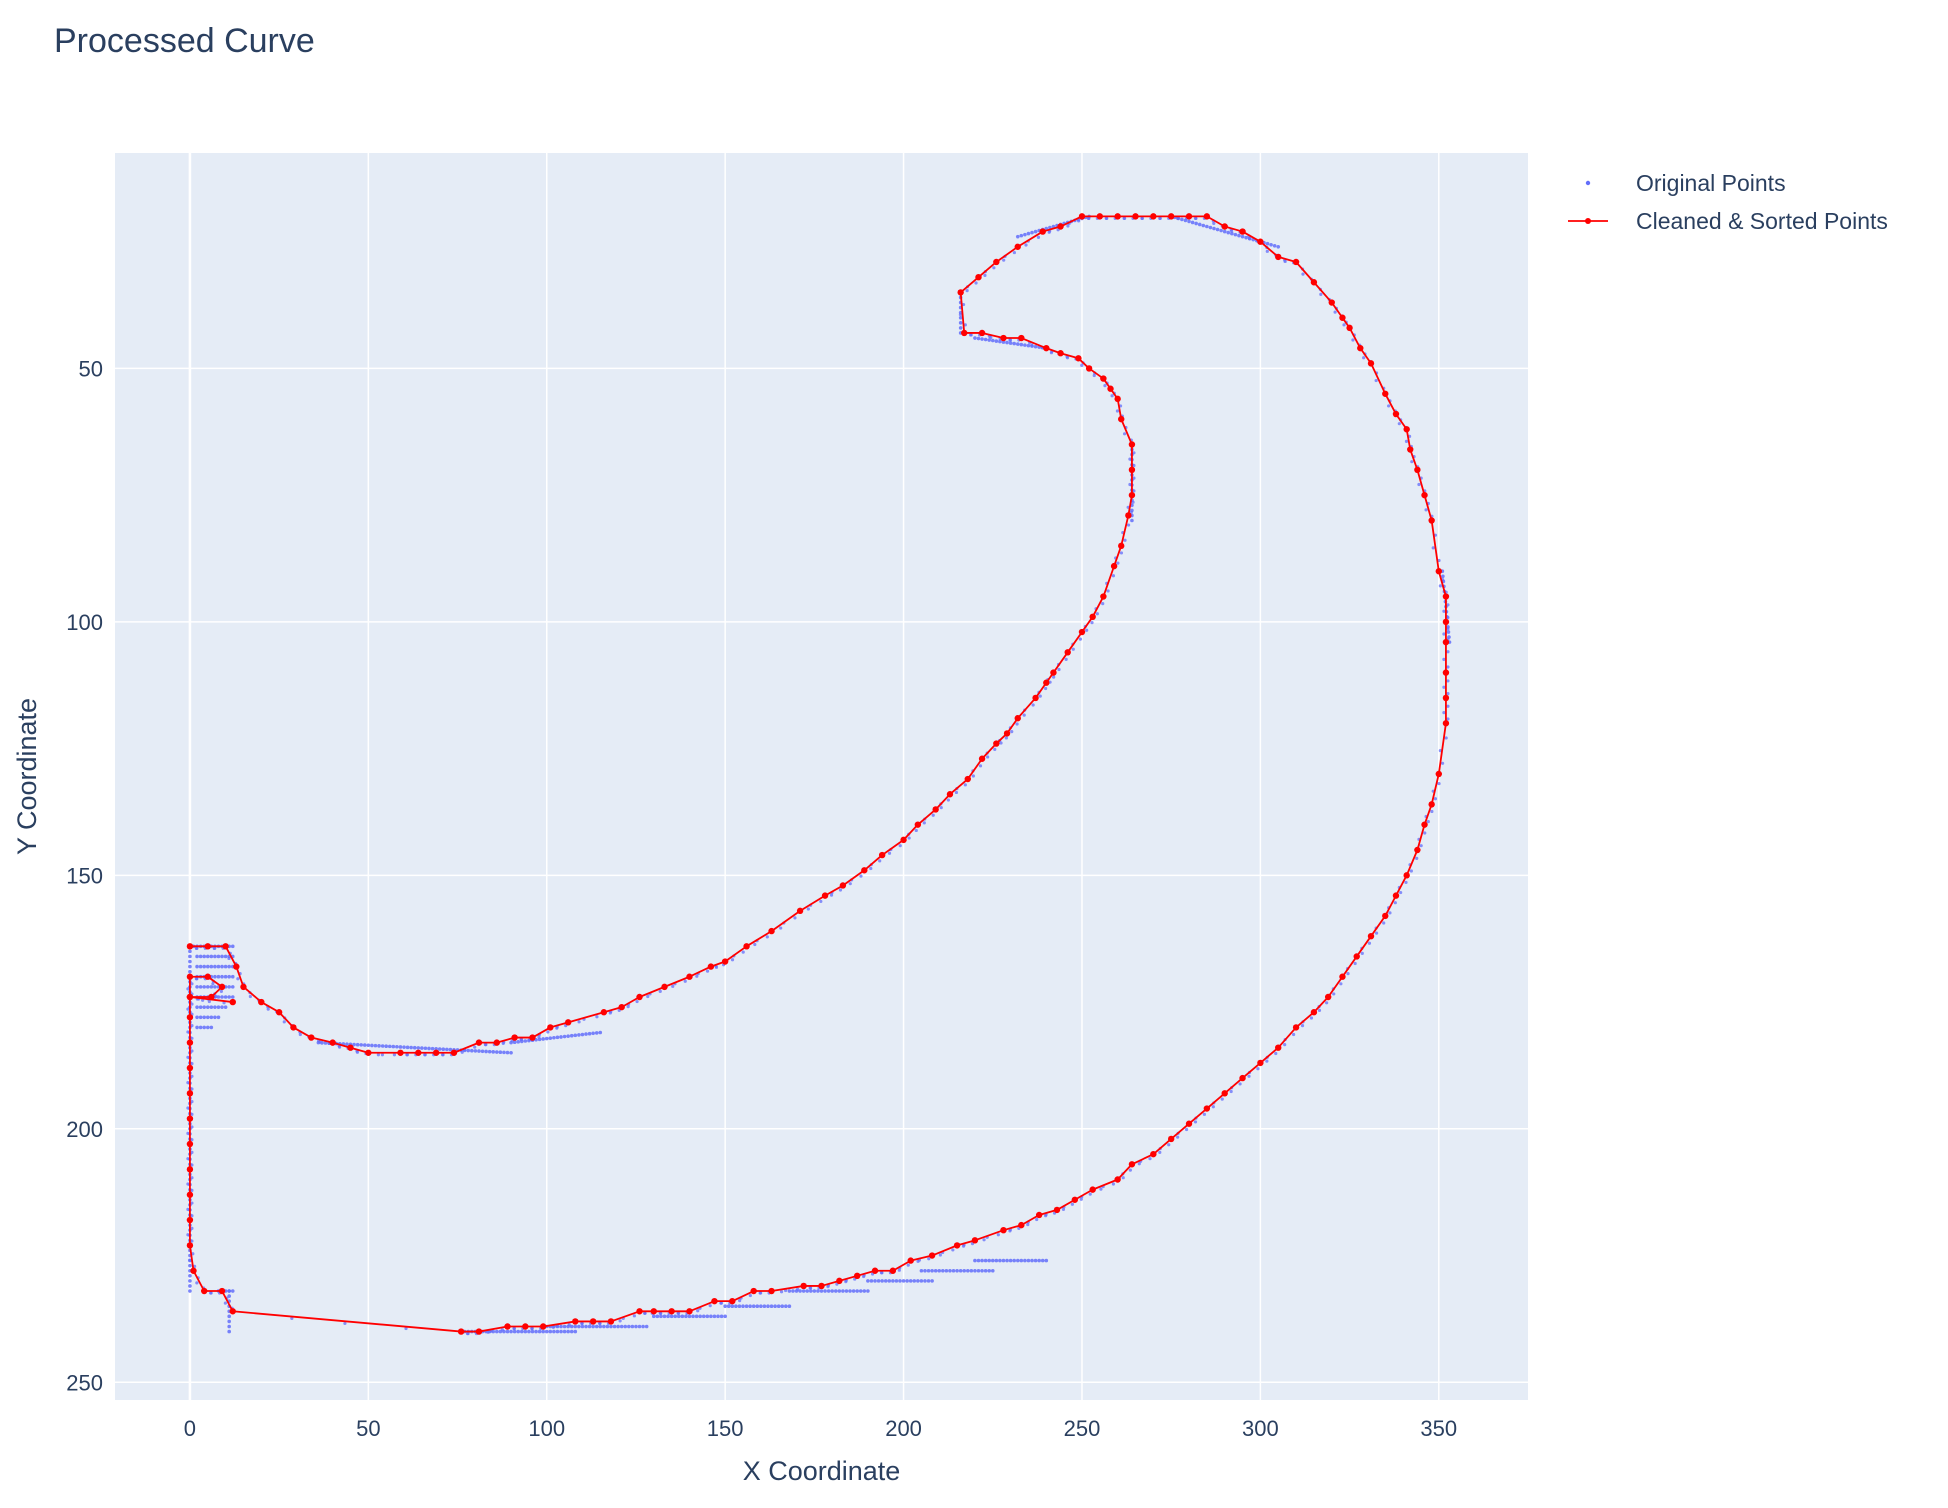 This screenshot has height=1508, width=1948. I want to click on x-tick-label: 0, so click(190, 1428).